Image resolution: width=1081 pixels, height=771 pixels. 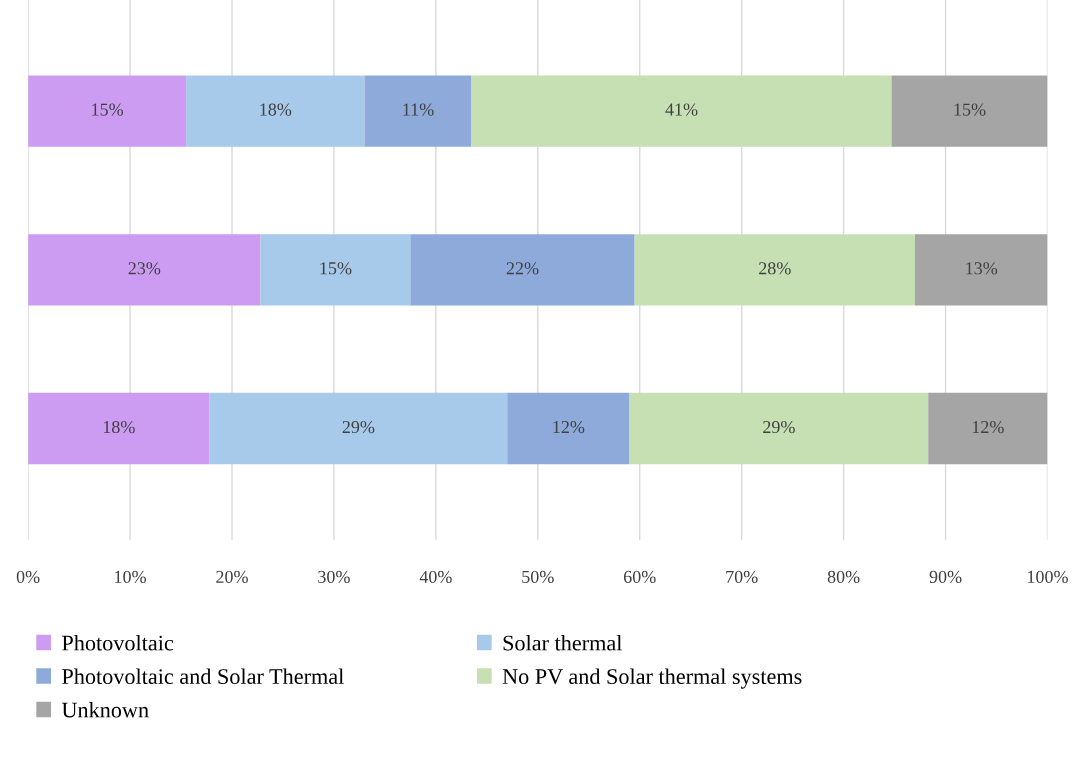 I want to click on x-tick-label: 50%, so click(x=538, y=577).